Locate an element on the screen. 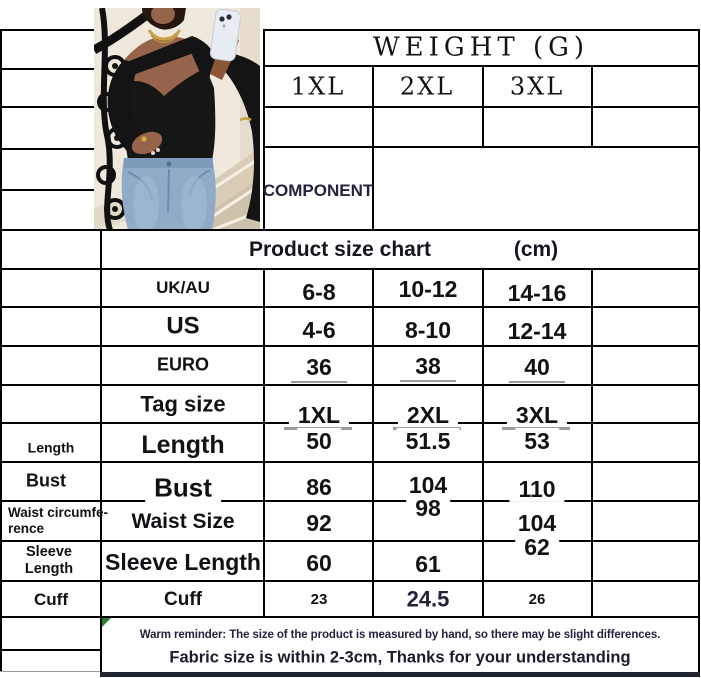 Image resolution: width=701 pixels, height=678 pixels. product-photo is located at coordinates (177, 119).